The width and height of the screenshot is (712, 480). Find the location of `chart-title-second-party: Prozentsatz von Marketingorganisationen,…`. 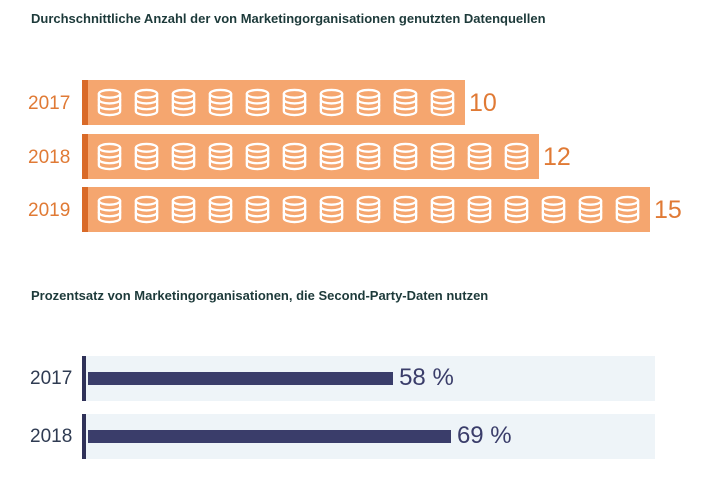

chart-title-second-party: Prozentsatz von Marketingorganisationen,… is located at coordinates (260, 295).